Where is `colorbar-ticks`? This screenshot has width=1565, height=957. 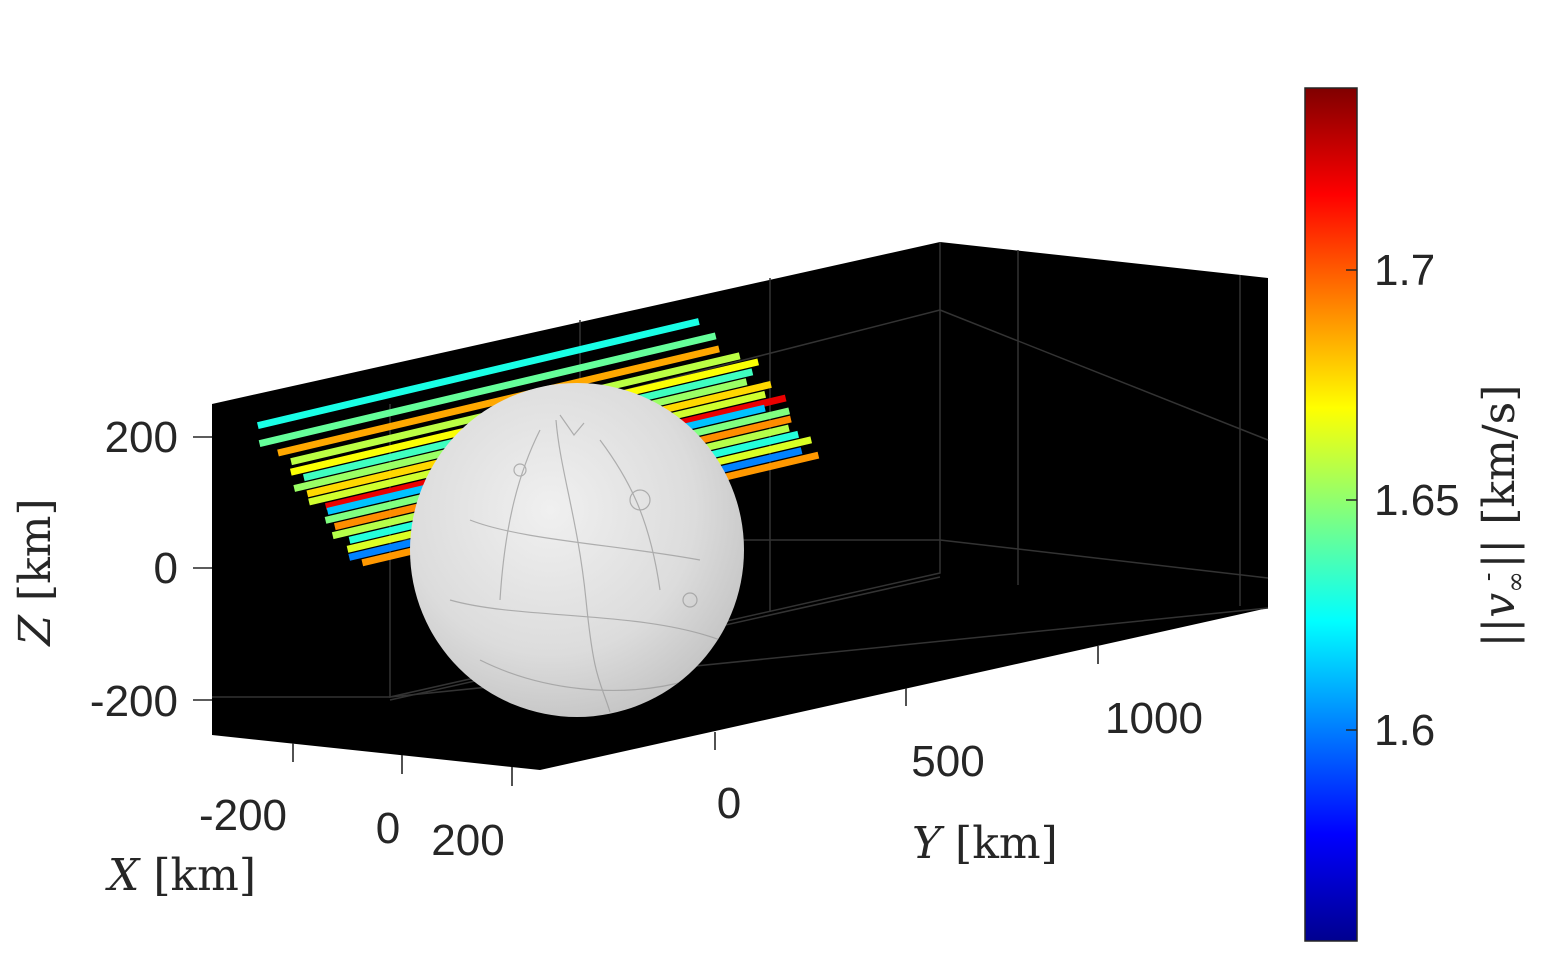
colorbar-ticks is located at coordinates (1351, 500).